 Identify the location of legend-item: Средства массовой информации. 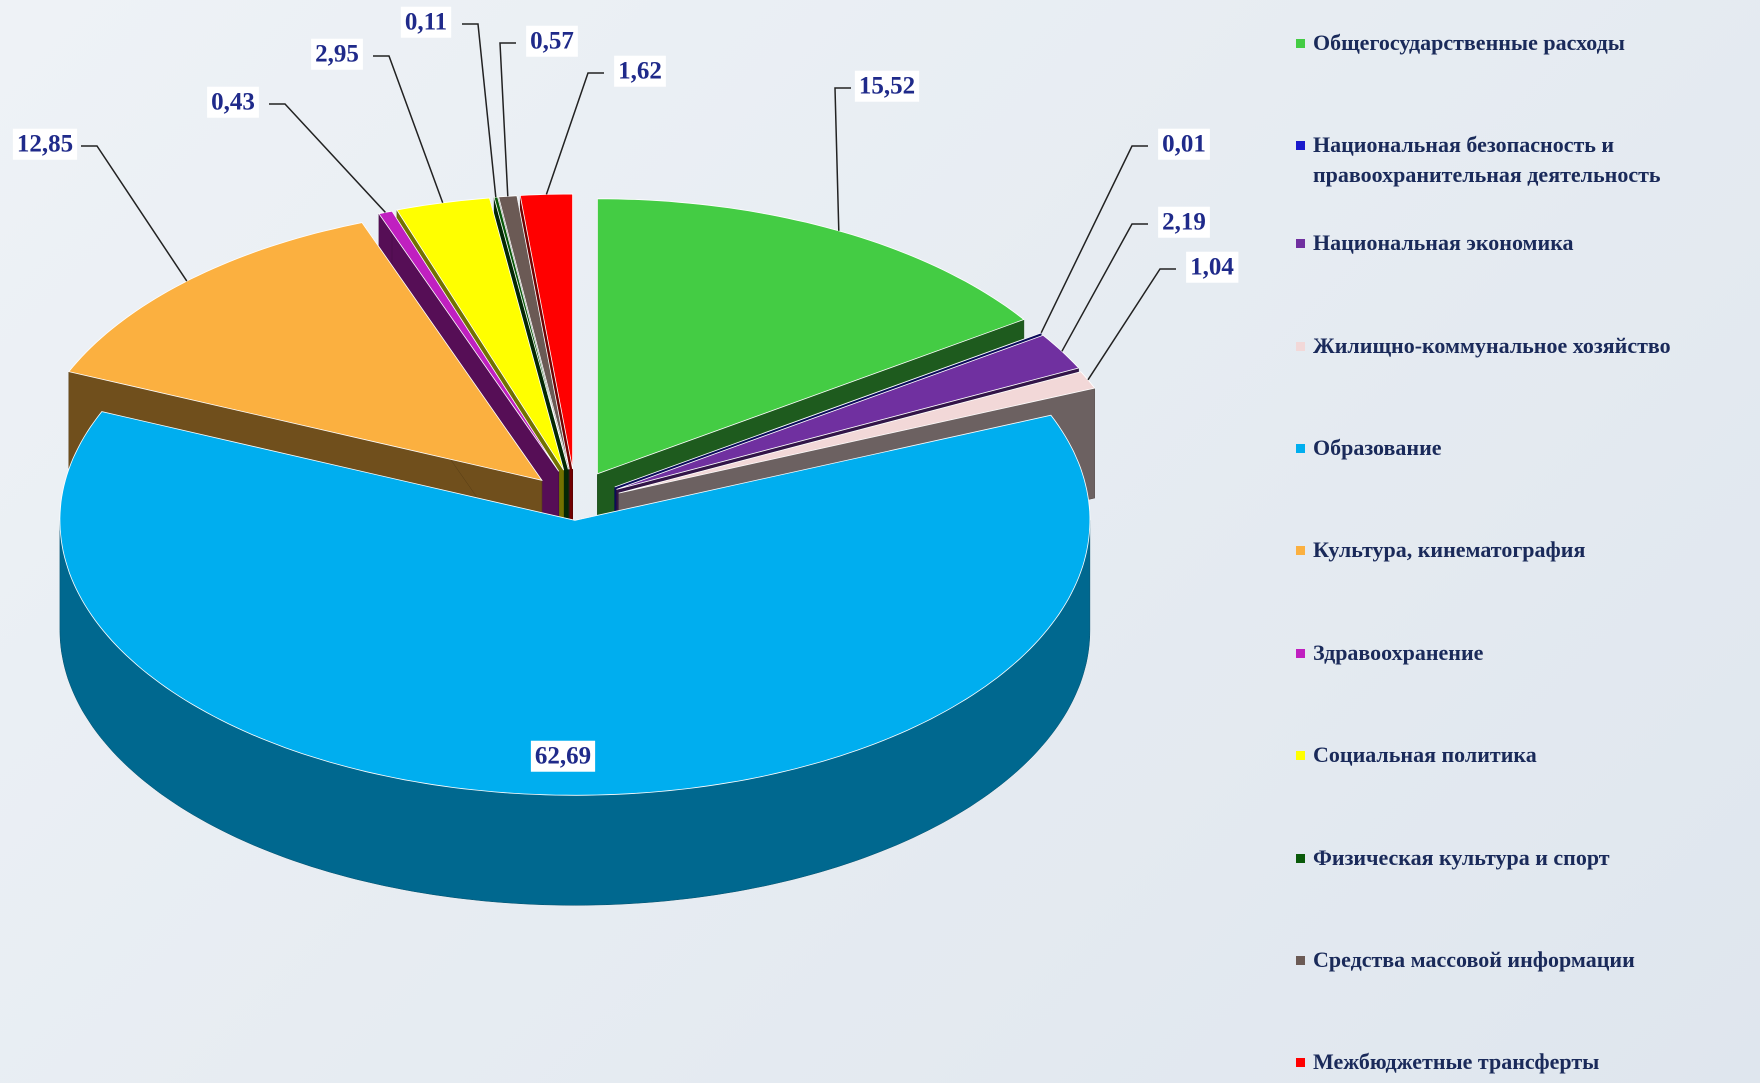
(1526, 960).